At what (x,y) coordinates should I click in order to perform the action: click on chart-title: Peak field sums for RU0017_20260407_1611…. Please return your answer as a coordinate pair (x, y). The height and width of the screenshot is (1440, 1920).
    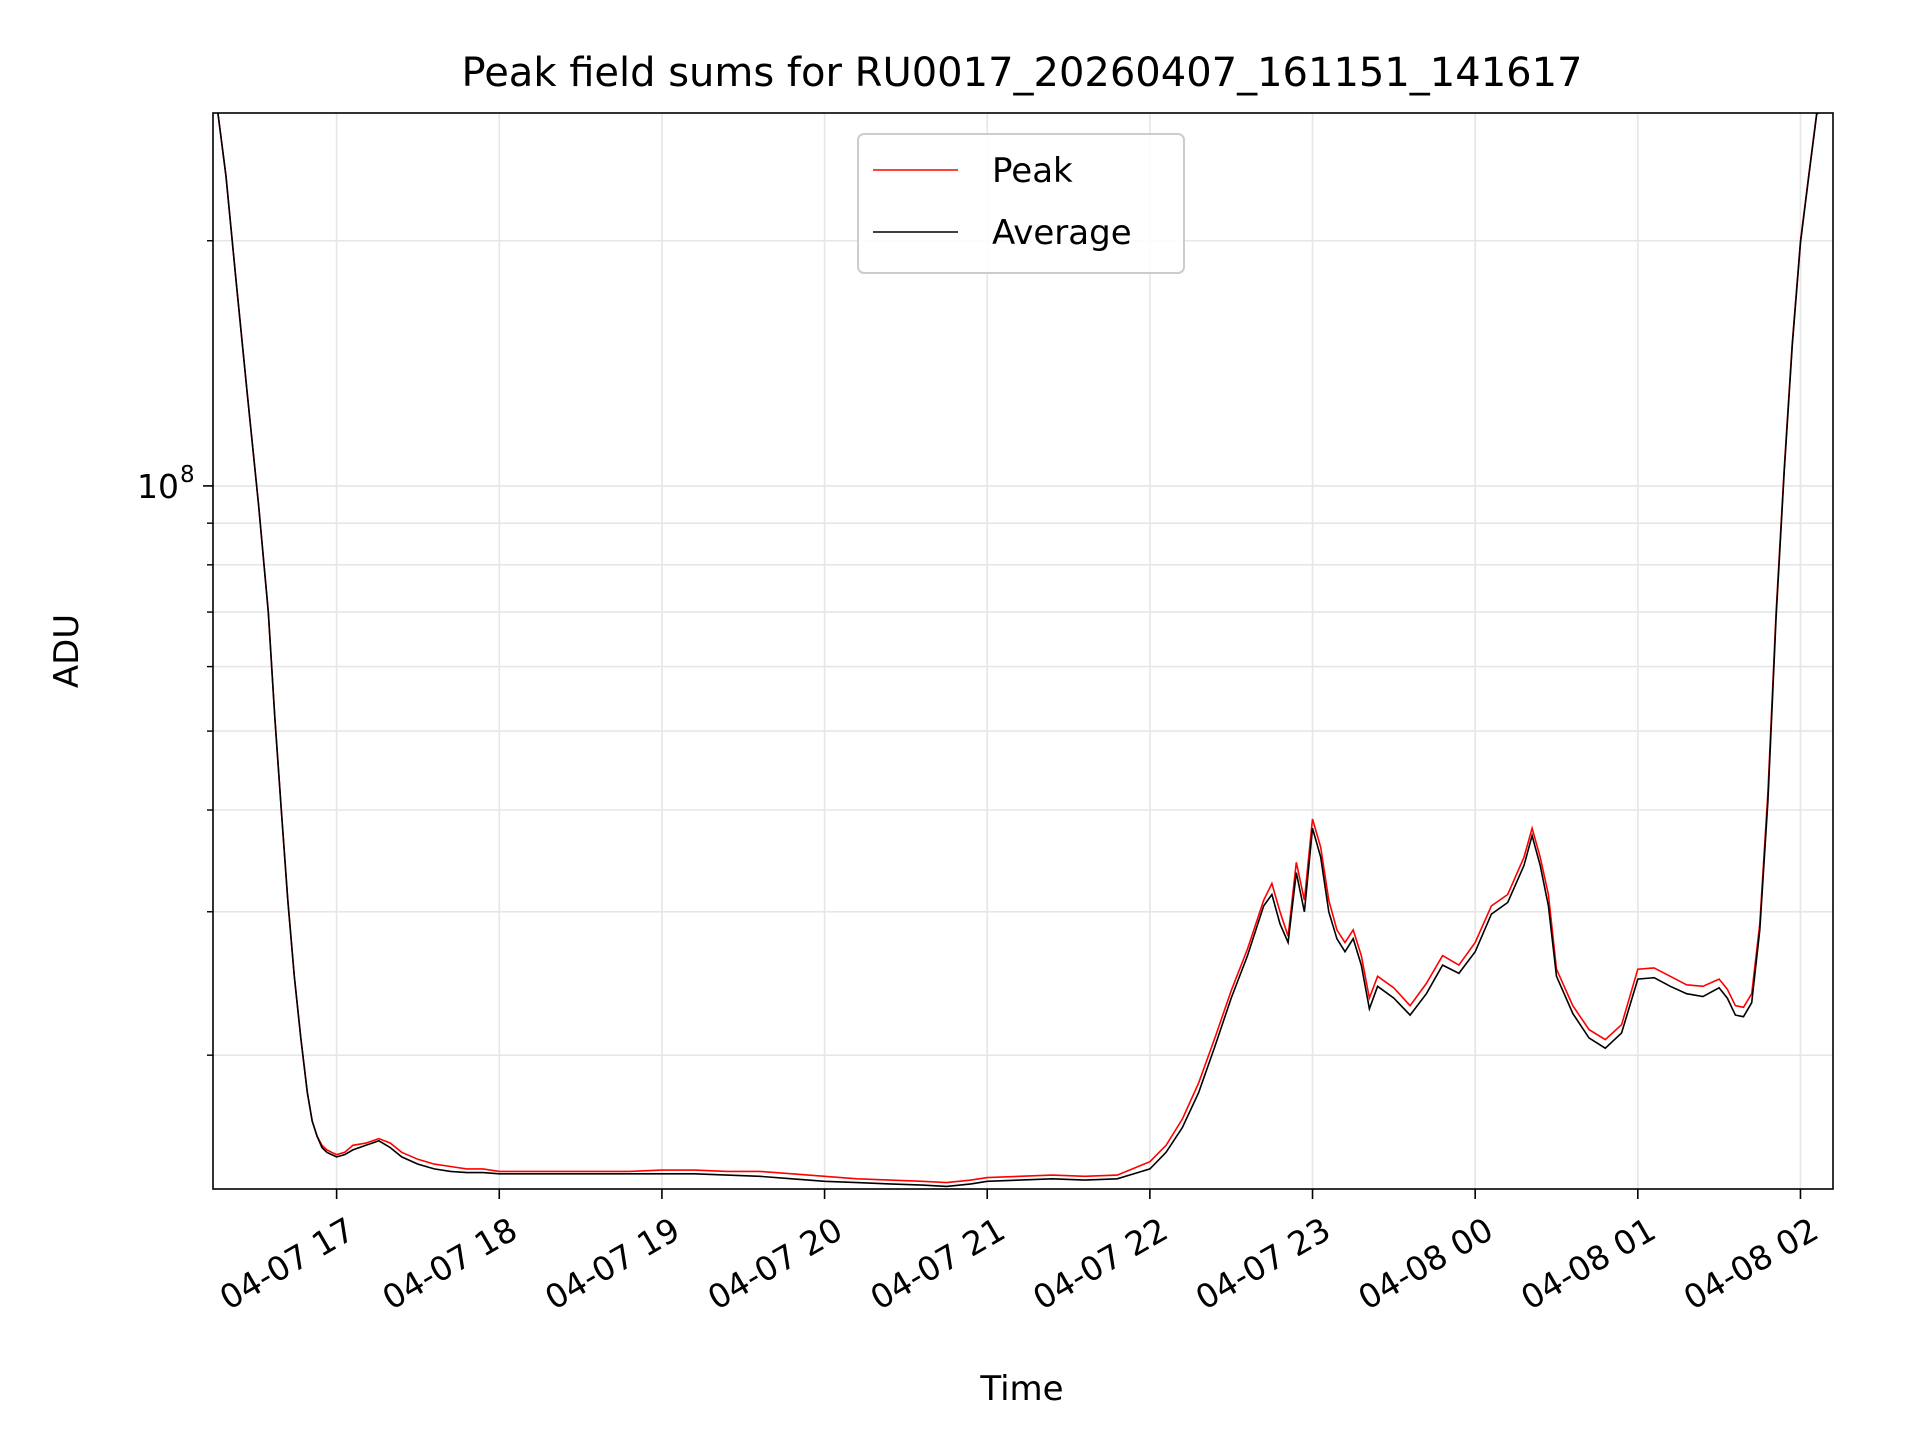
    Looking at the image, I should click on (1022, 73).